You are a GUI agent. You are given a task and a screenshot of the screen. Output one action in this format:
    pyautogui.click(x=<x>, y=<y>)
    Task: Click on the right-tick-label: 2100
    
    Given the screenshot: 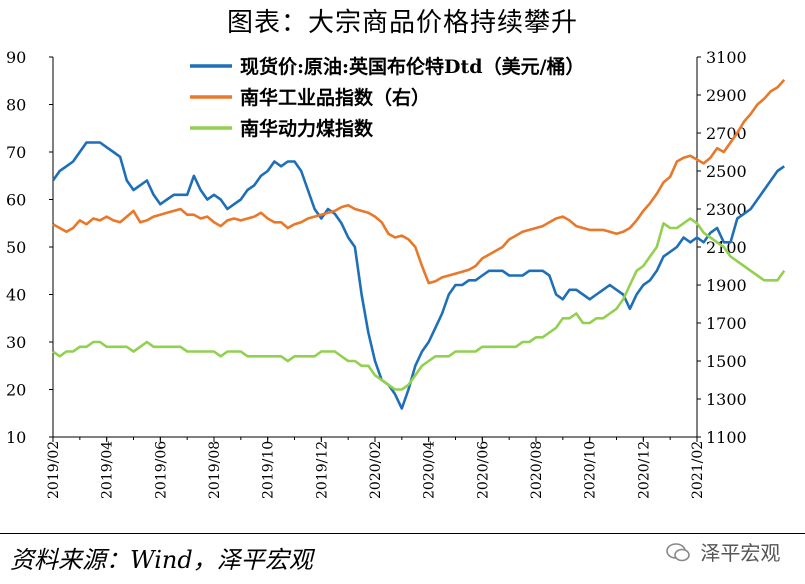 What is the action you would take?
    pyautogui.click(x=726, y=247)
    